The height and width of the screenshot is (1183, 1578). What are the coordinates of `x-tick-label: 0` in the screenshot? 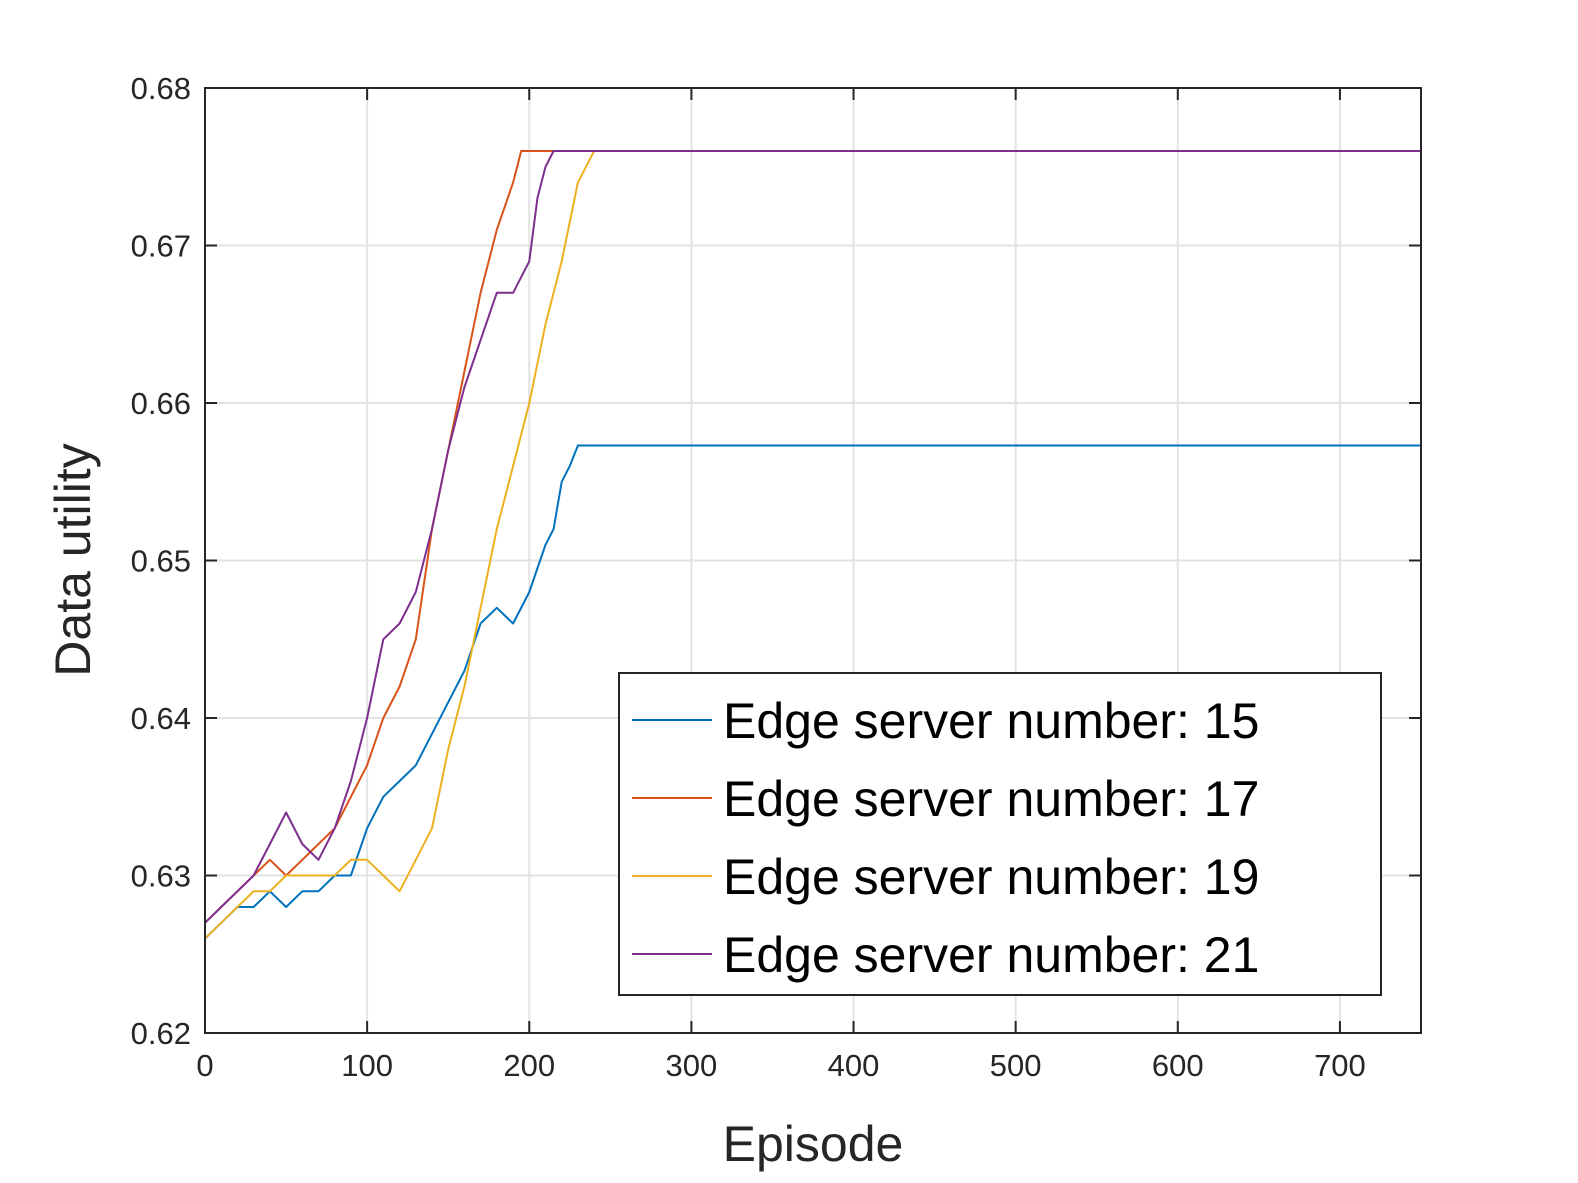 It's located at (204, 1065).